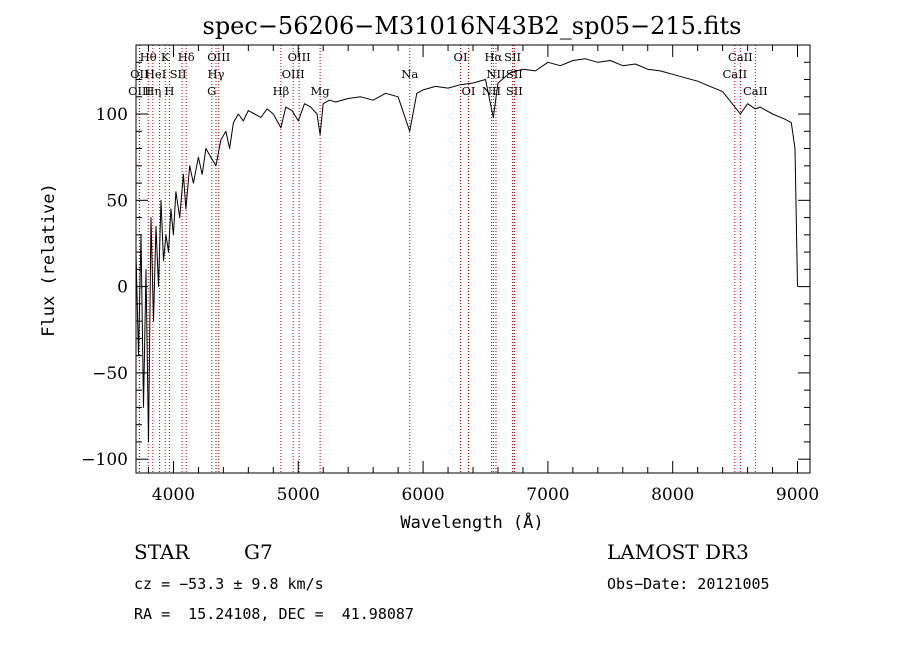 Image resolution: width=900 pixels, height=649 pixels. What do you see at coordinates (148, 57) in the screenshot?
I see `spectral-line-label: Hθ` at bounding box center [148, 57].